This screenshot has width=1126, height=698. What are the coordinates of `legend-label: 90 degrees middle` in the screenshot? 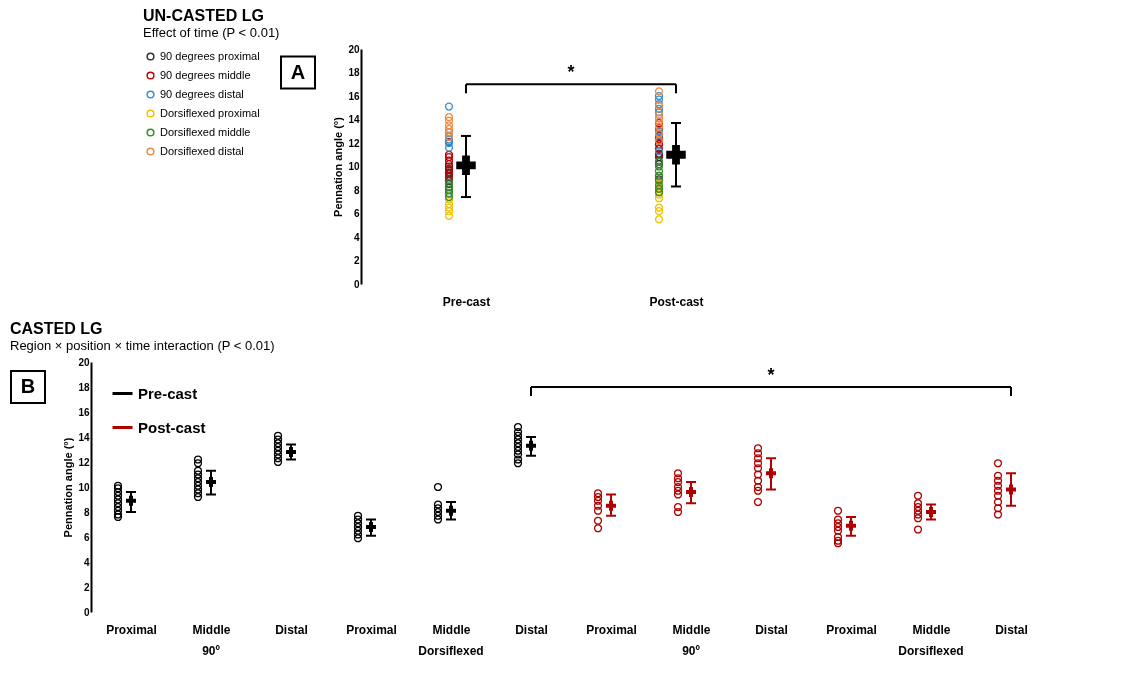 It's located at (205, 74).